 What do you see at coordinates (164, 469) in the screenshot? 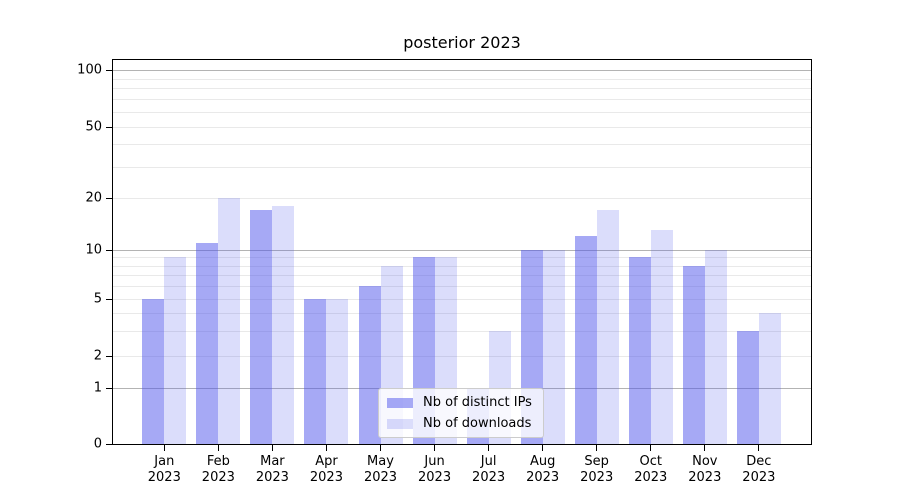
I see `x-tick-label: Jan 2023` at bounding box center [164, 469].